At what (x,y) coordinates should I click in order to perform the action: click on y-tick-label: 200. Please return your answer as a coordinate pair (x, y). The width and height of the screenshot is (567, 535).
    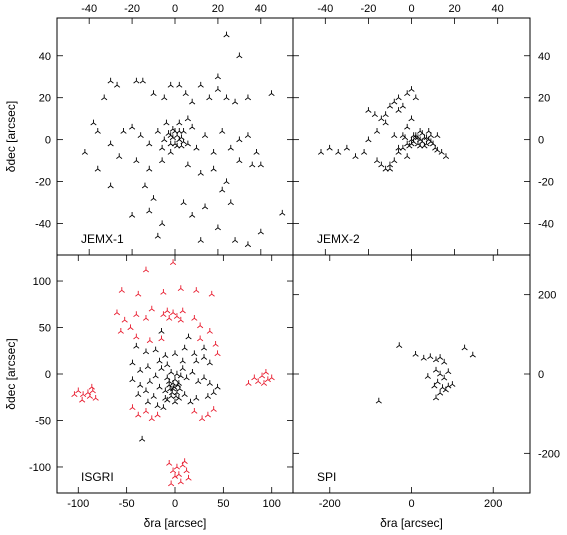
    Looking at the image, I should click on (547, 296).